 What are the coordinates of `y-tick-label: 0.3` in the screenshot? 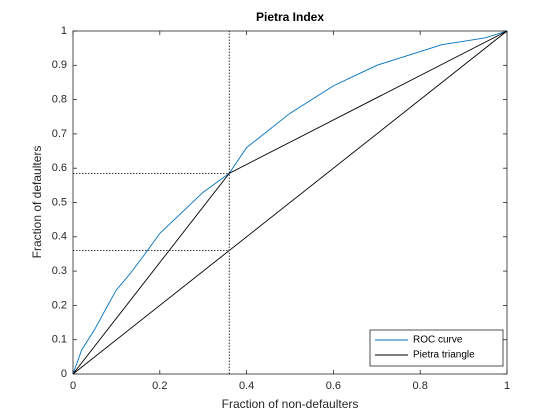 It's located at (59, 271).